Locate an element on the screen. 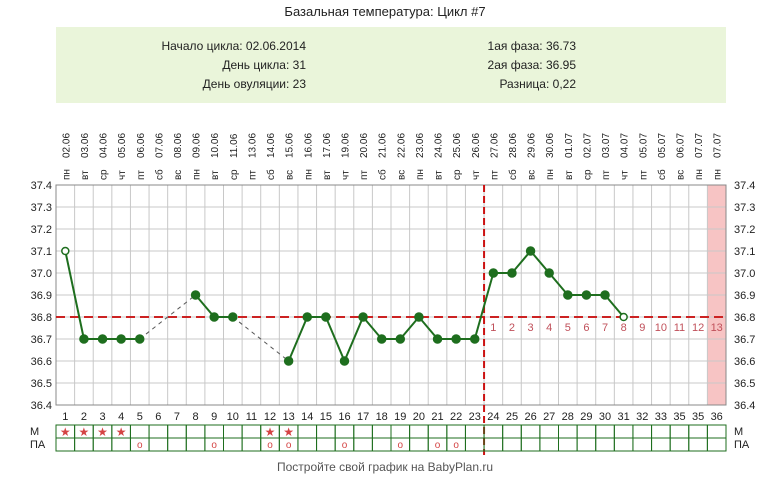  day-number-label: 1 is located at coordinates (65, 417).